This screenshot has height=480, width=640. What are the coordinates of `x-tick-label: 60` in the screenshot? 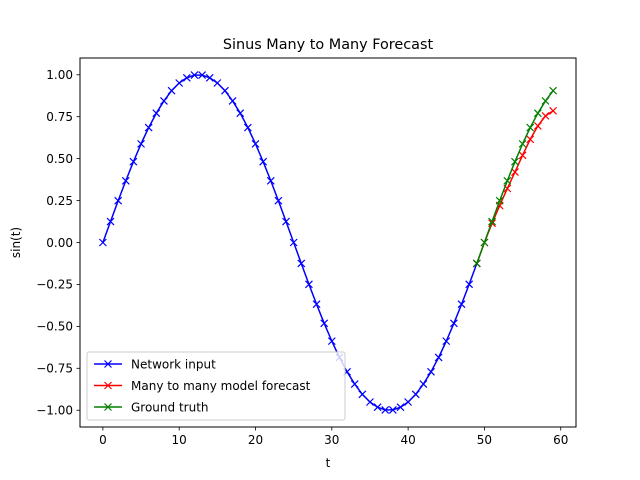 It's located at (560, 440).